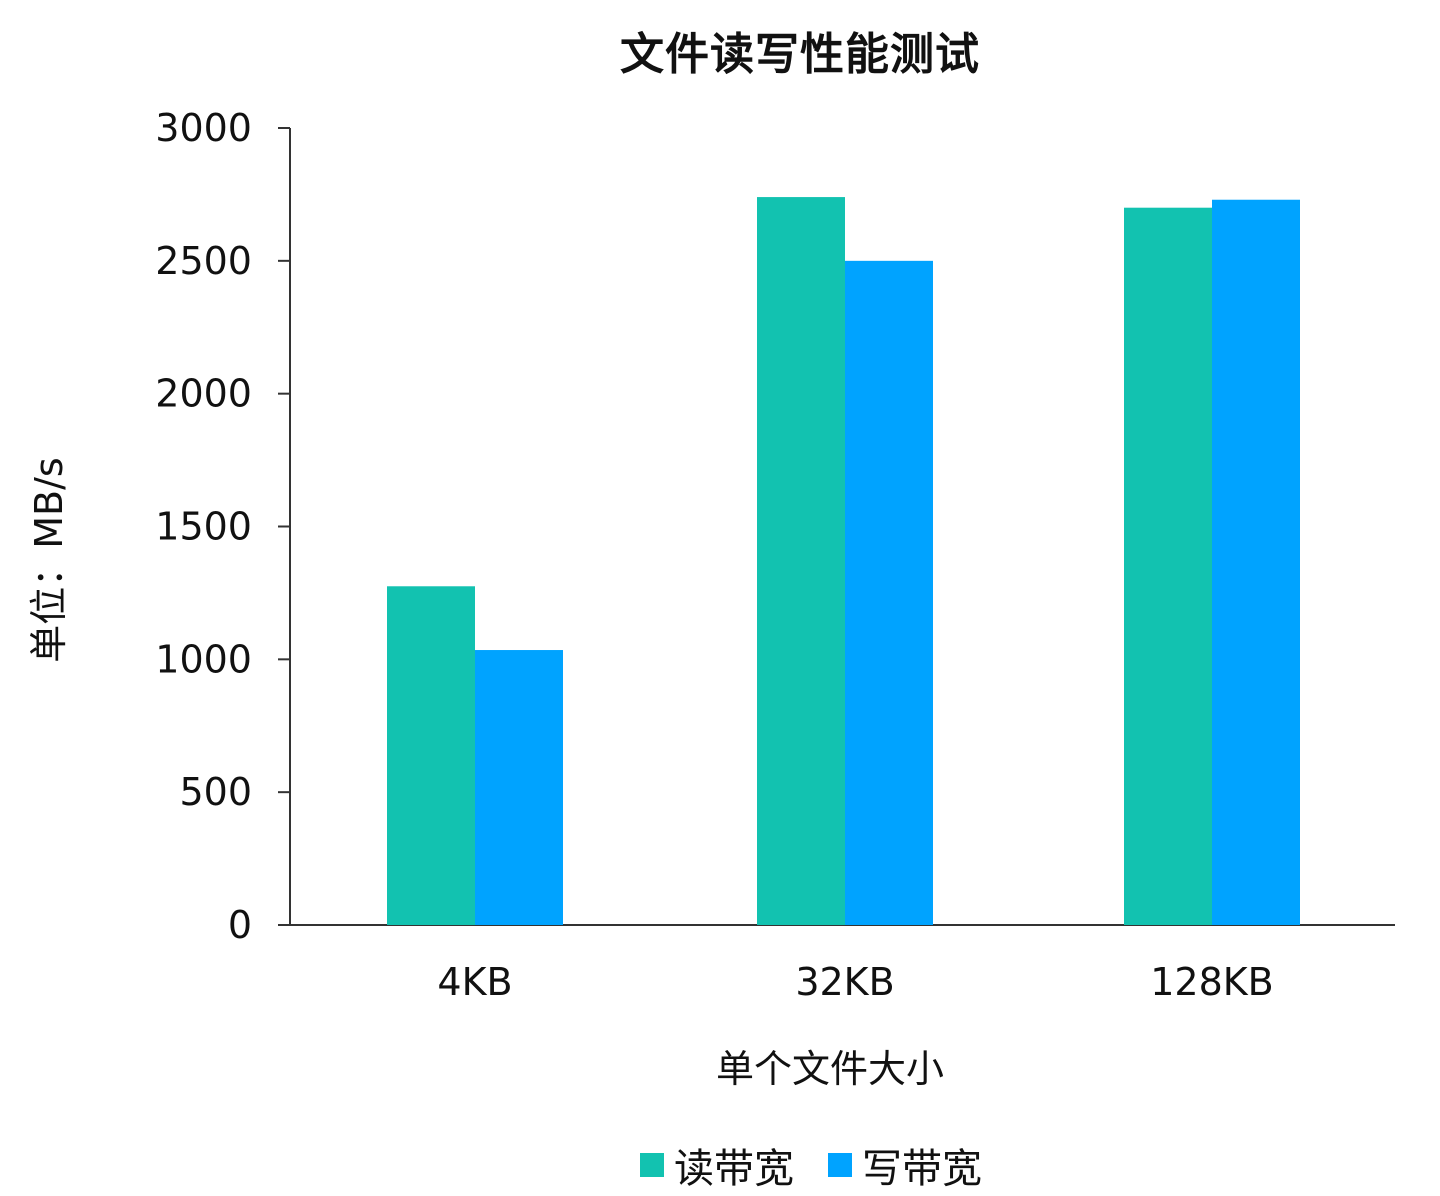 Image resolution: width=1440 pixels, height=1196 pixels. Describe the element at coordinates (203, 527) in the screenshot. I see `y-tick-label: 1500` at that location.